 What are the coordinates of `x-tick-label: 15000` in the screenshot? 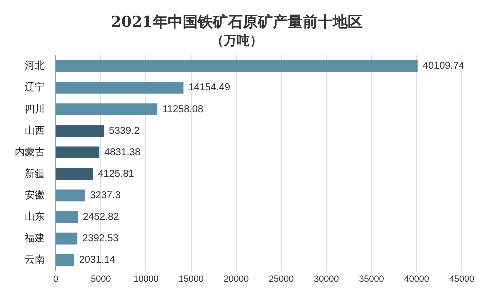 It's located at (191, 279).